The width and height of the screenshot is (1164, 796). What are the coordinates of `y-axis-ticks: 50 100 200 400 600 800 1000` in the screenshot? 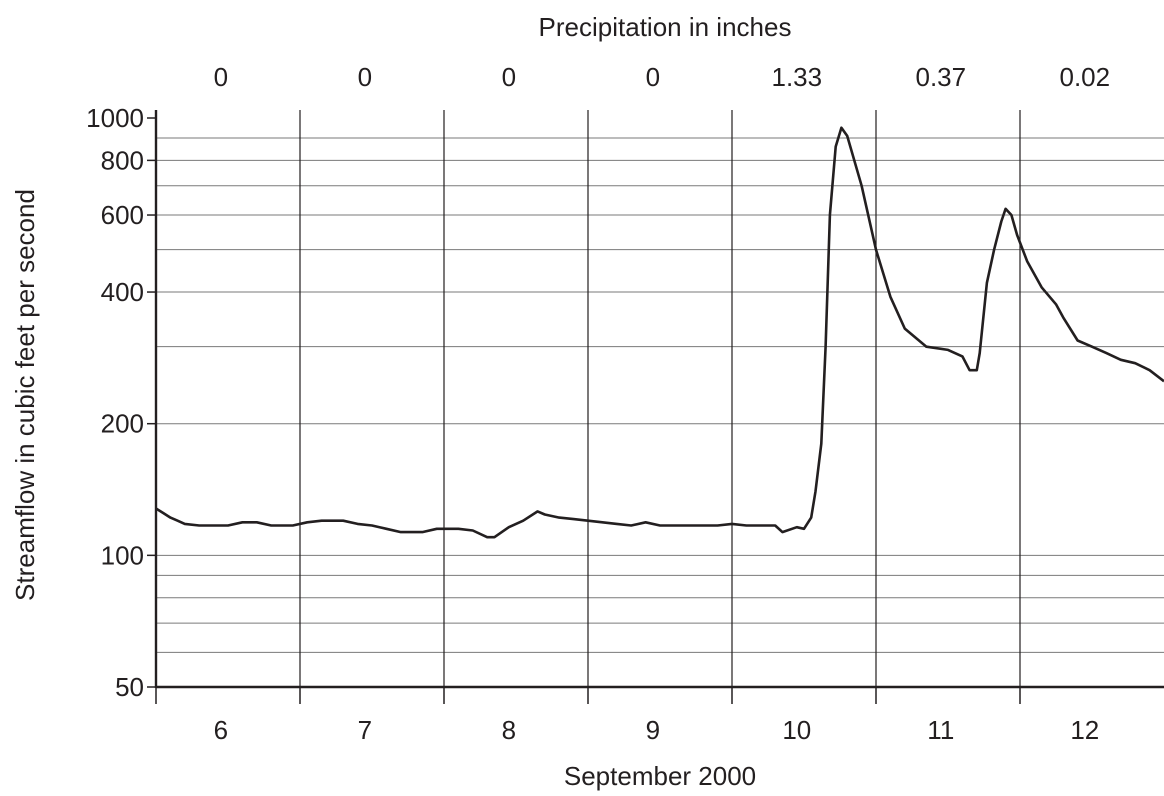 It's located at (121, 402).